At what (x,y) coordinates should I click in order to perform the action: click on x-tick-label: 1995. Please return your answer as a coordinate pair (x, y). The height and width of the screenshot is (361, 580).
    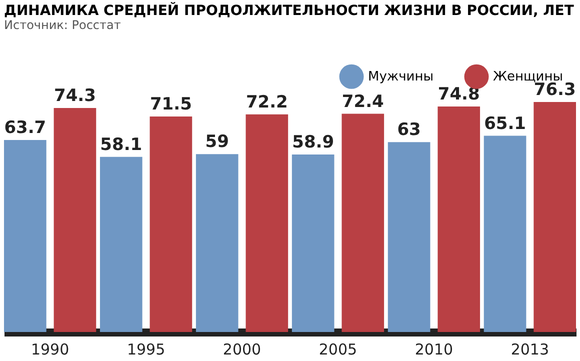
    Looking at the image, I should click on (146, 349).